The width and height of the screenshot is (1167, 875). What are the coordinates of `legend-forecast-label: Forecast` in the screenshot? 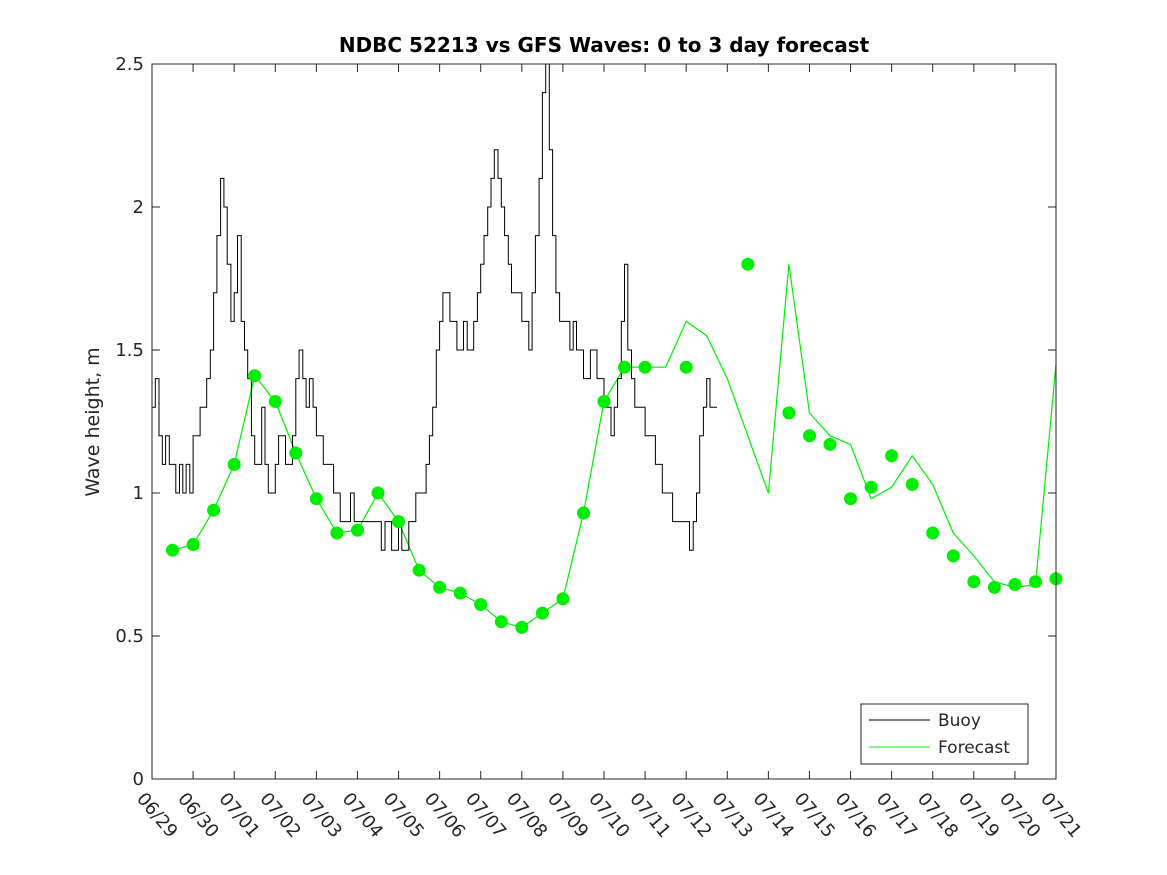 It's located at (974, 748).